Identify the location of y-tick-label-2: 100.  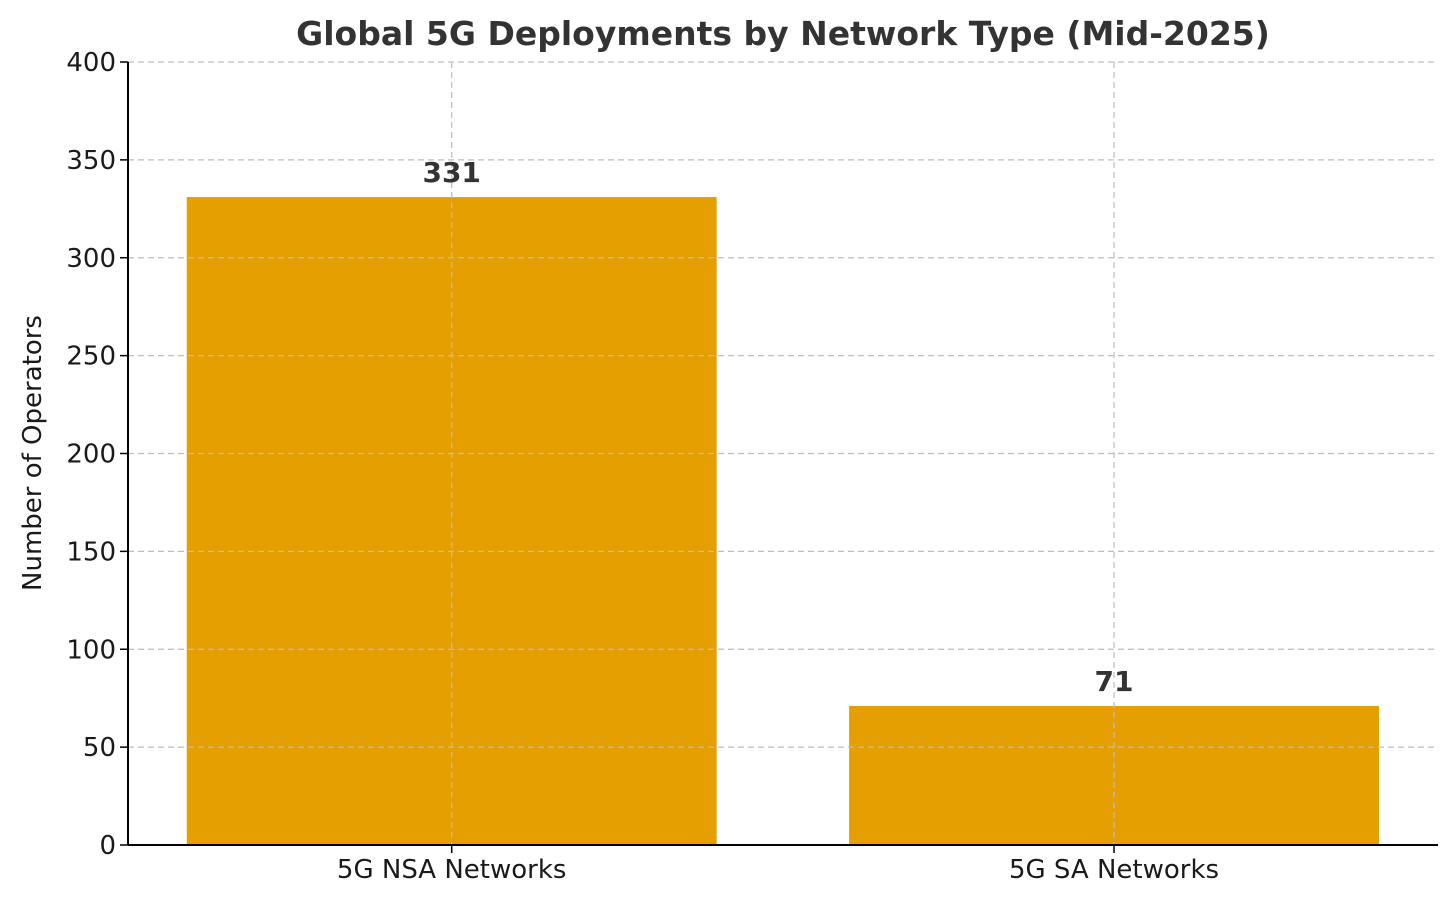
(91, 650).